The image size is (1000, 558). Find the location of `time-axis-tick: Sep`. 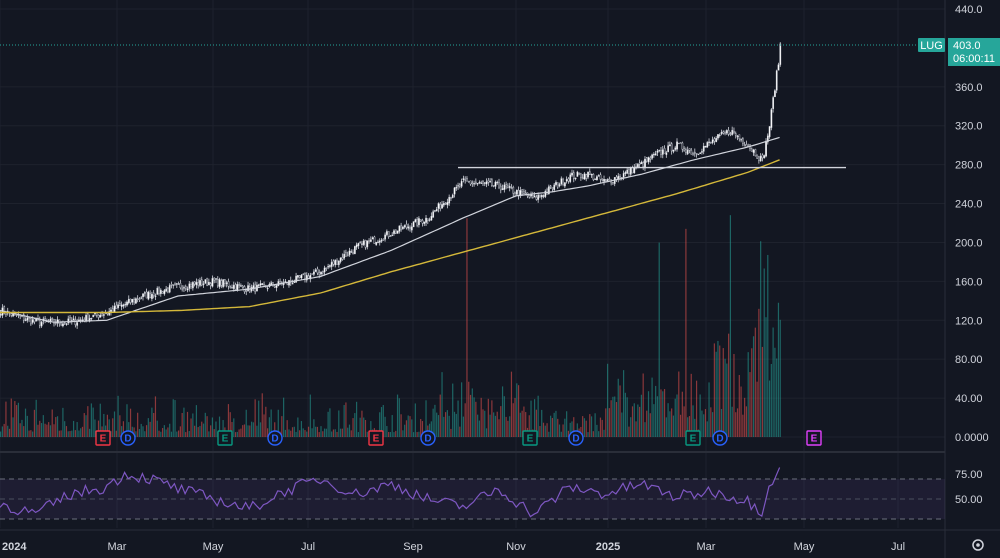

time-axis-tick: Sep is located at coordinates (413, 547).